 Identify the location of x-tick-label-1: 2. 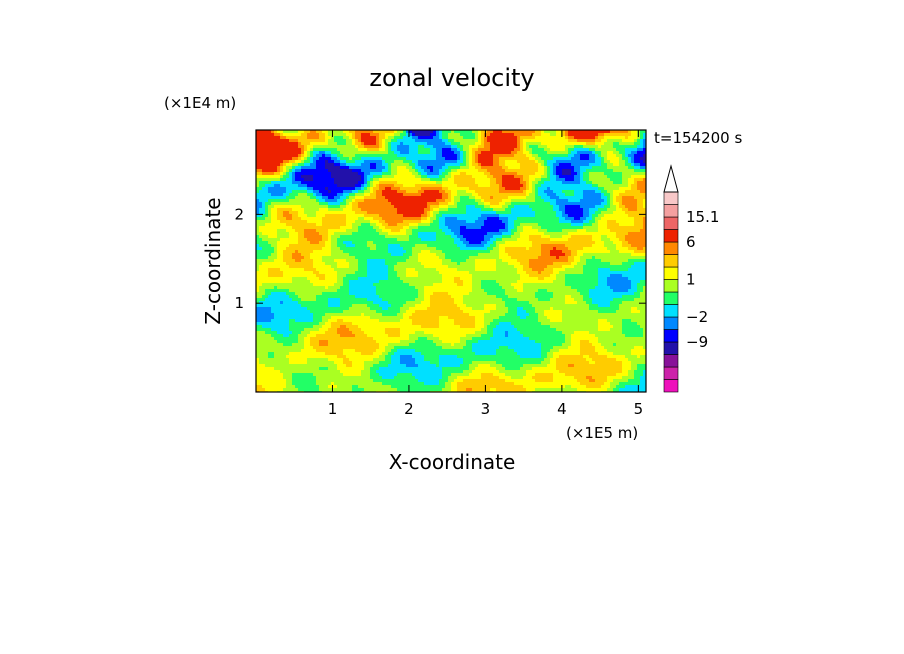
(409, 409).